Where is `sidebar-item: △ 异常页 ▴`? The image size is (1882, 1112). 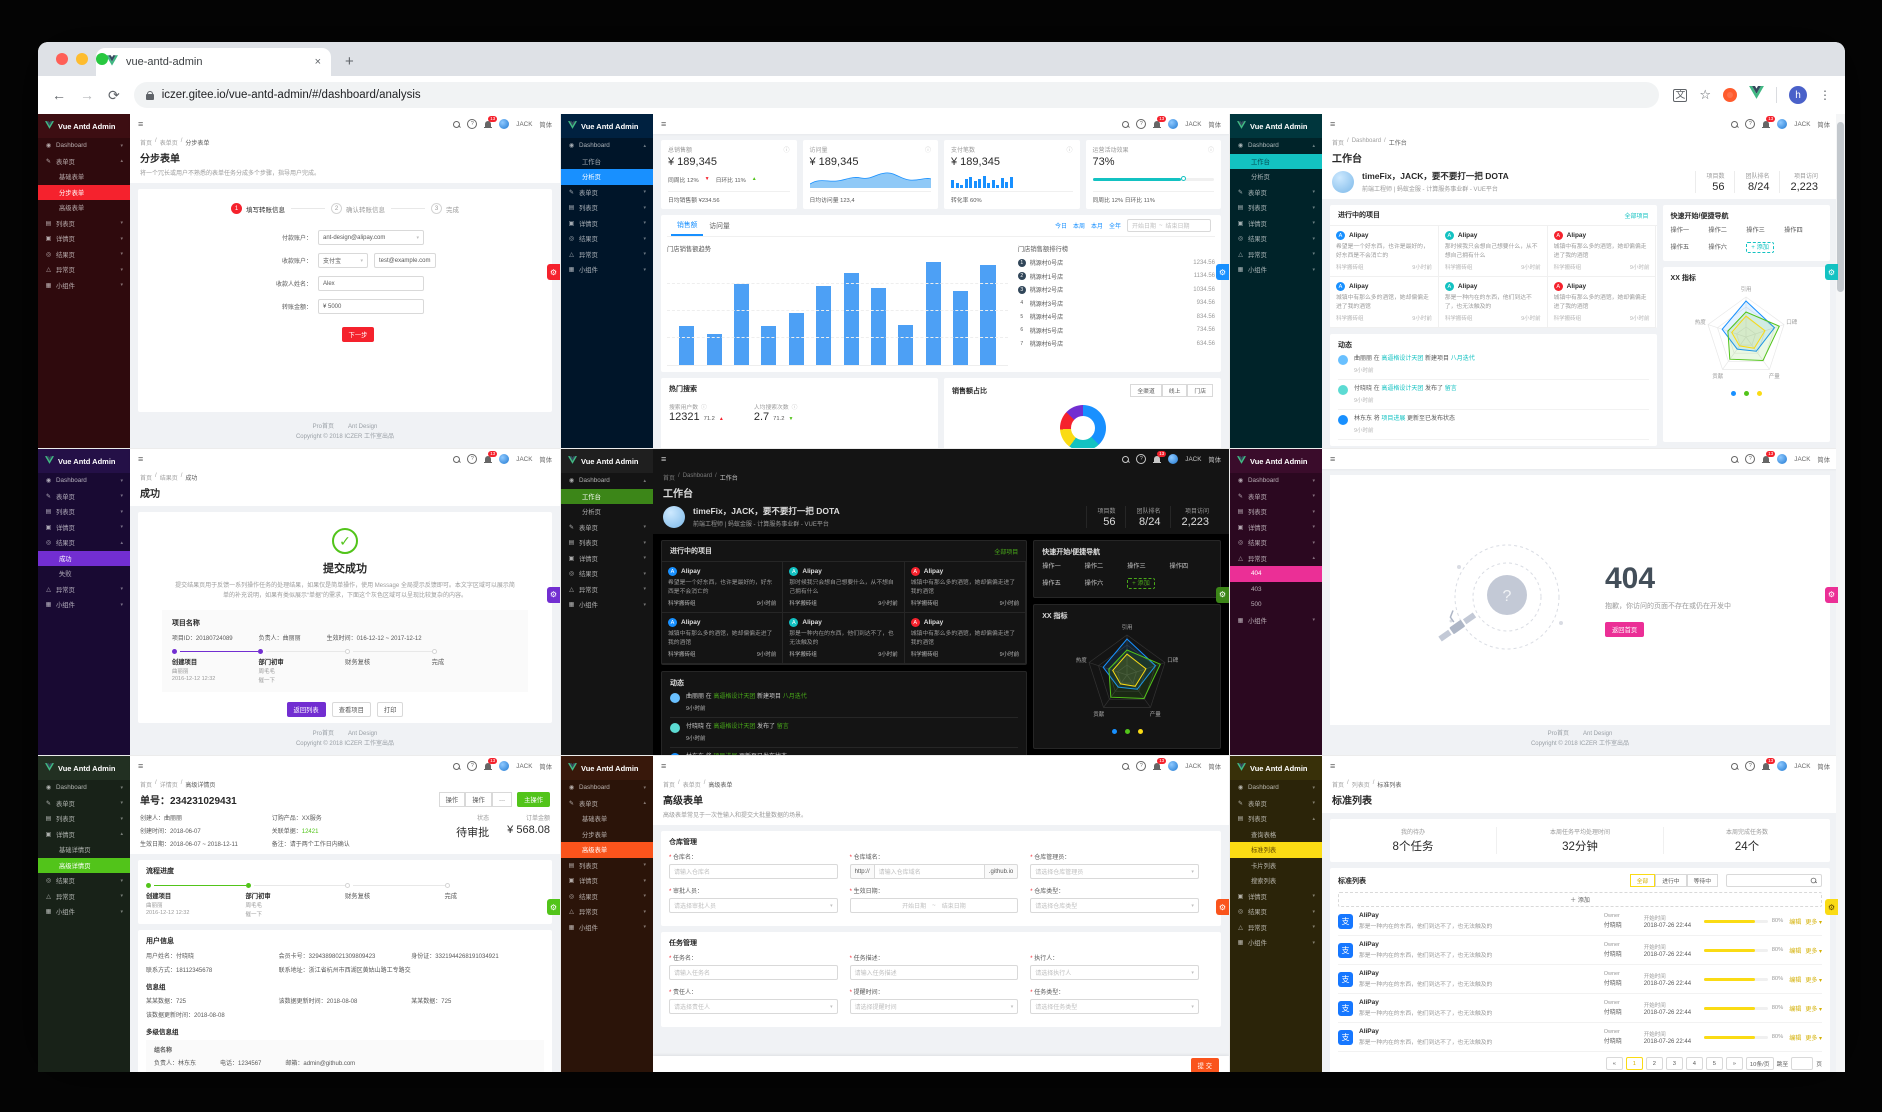 sidebar-item: △ 异常页 ▴ is located at coordinates (1276, 559).